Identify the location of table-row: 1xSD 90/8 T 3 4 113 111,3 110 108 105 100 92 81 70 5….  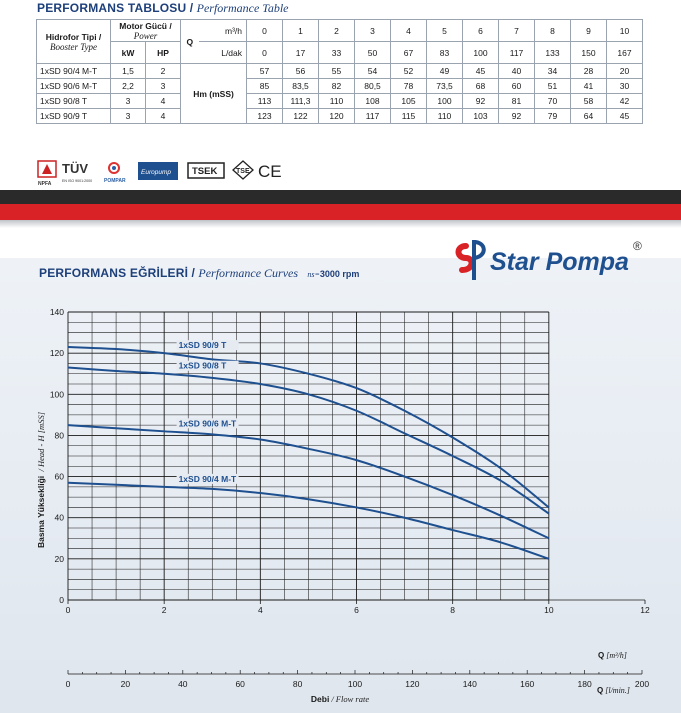
(340, 101).